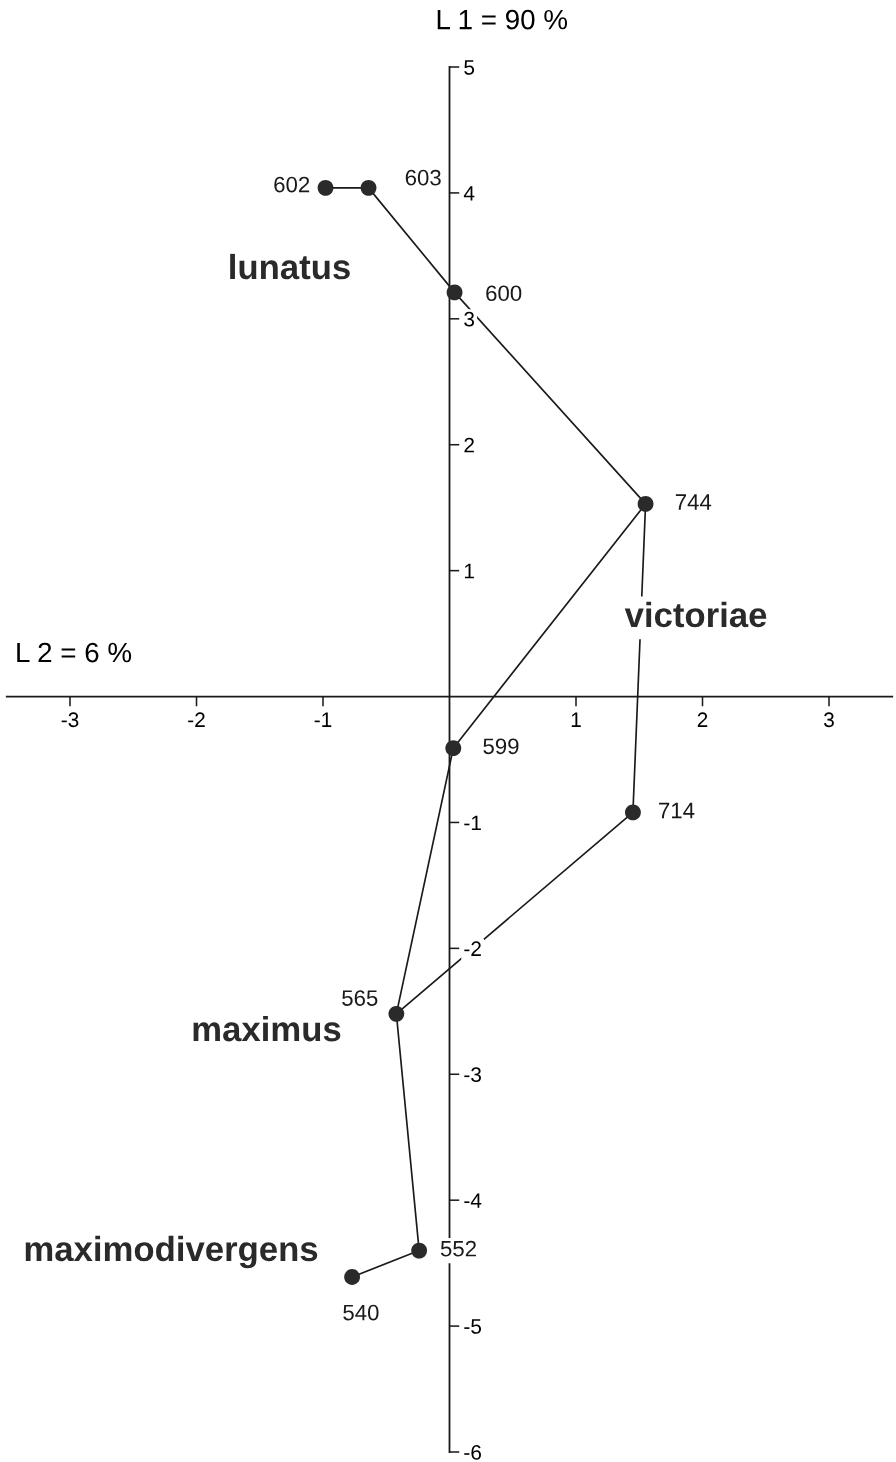 Image resolution: width=896 pixels, height=1462 pixels. I want to click on y-tick-label: 5, so click(469, 67).